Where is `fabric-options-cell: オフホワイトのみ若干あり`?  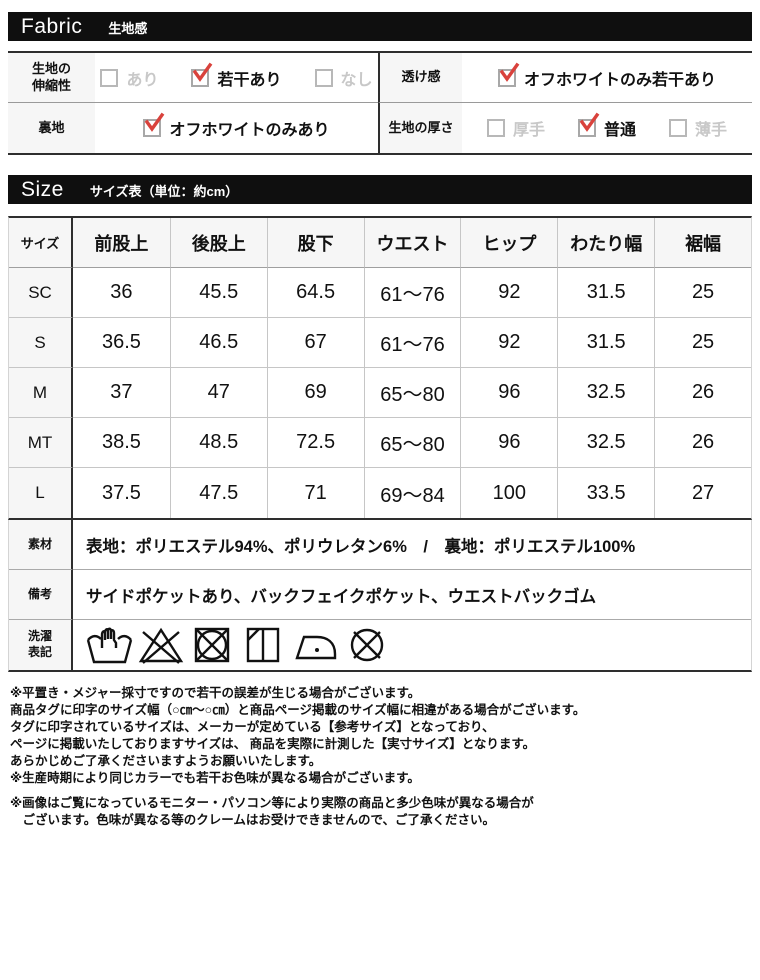 fabric-options-cell: オフホワイトのみ若干あり is located at coordinates (607, 78).